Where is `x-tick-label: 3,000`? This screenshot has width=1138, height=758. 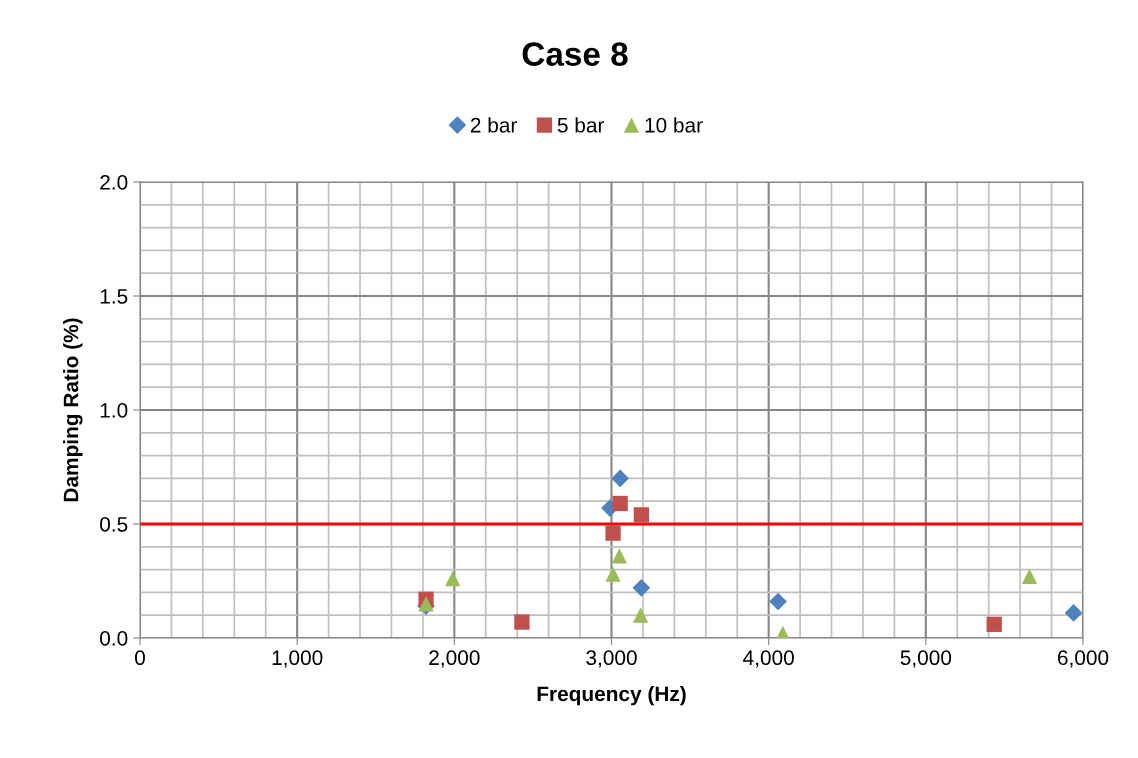 x-tick-label: 3,000 is located at coordinates (611, 659).